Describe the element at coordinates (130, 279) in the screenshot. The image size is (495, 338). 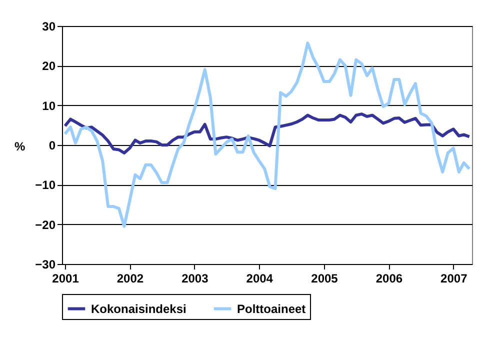
I see `x-tick-label: 2002` at that location.